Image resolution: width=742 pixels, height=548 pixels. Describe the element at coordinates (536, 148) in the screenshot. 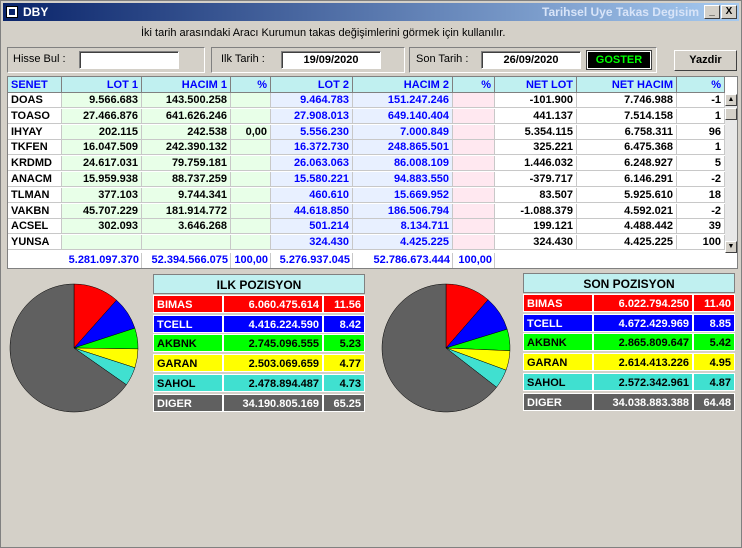

I see `cell-net-lot: 325.221` at that location.